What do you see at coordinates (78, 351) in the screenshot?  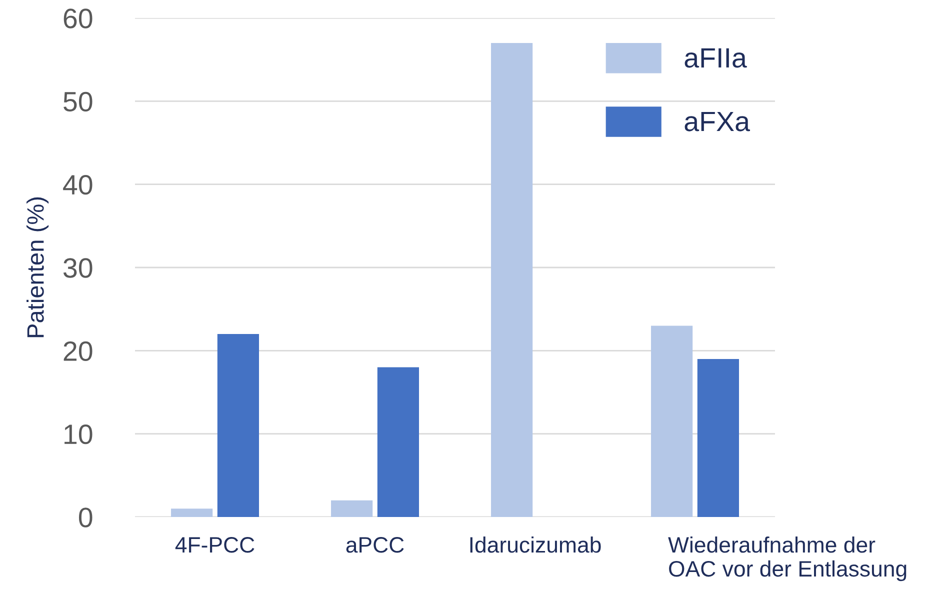 I see `y-tick-label: 20` at bounding box center [78, 351].